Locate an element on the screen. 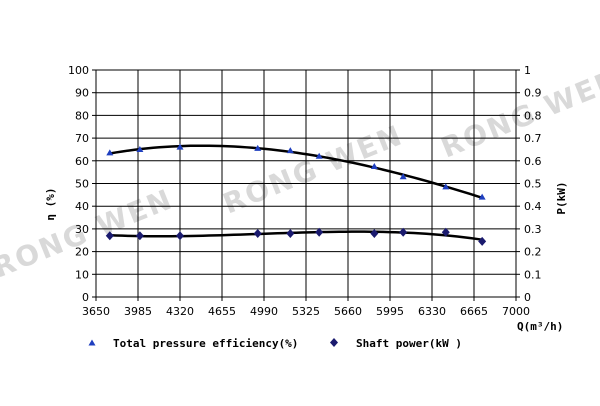 The image size is (600, 406). y-left-tick-label: 30 is located at coordinates (82, 229).